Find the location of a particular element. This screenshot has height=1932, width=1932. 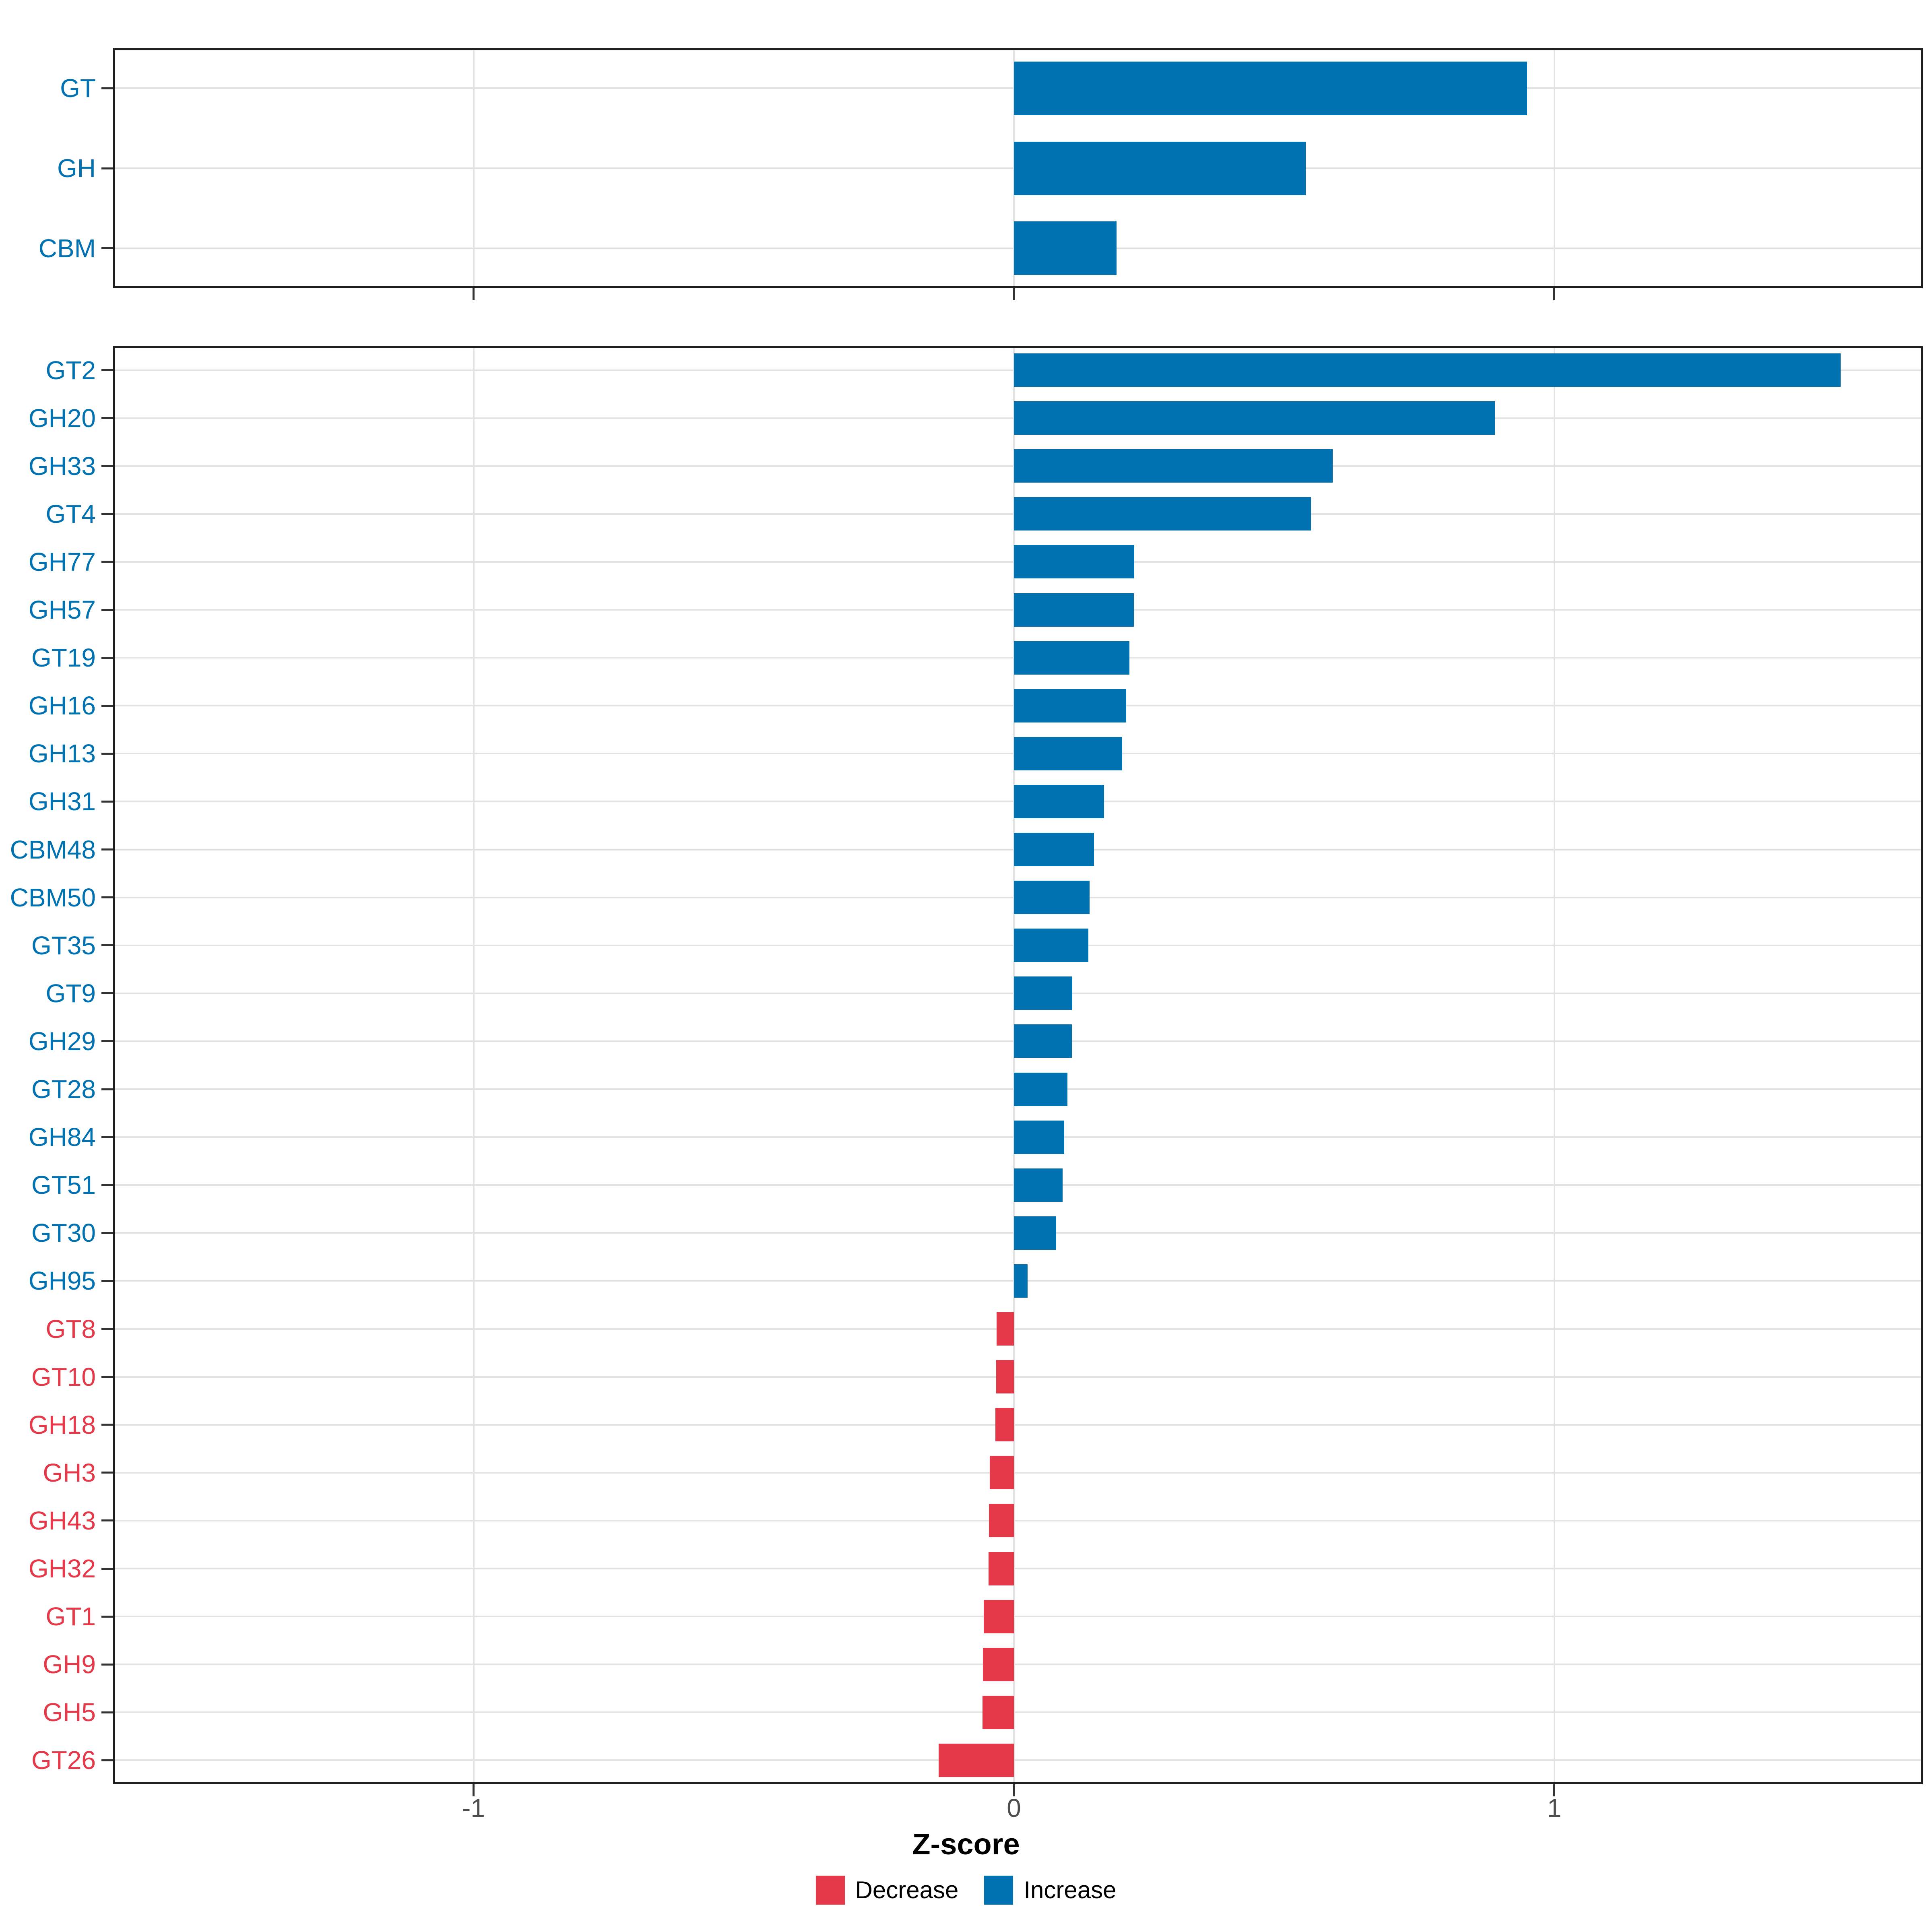

category-label-GT4: GT4 is located at coordinates (70, 513).